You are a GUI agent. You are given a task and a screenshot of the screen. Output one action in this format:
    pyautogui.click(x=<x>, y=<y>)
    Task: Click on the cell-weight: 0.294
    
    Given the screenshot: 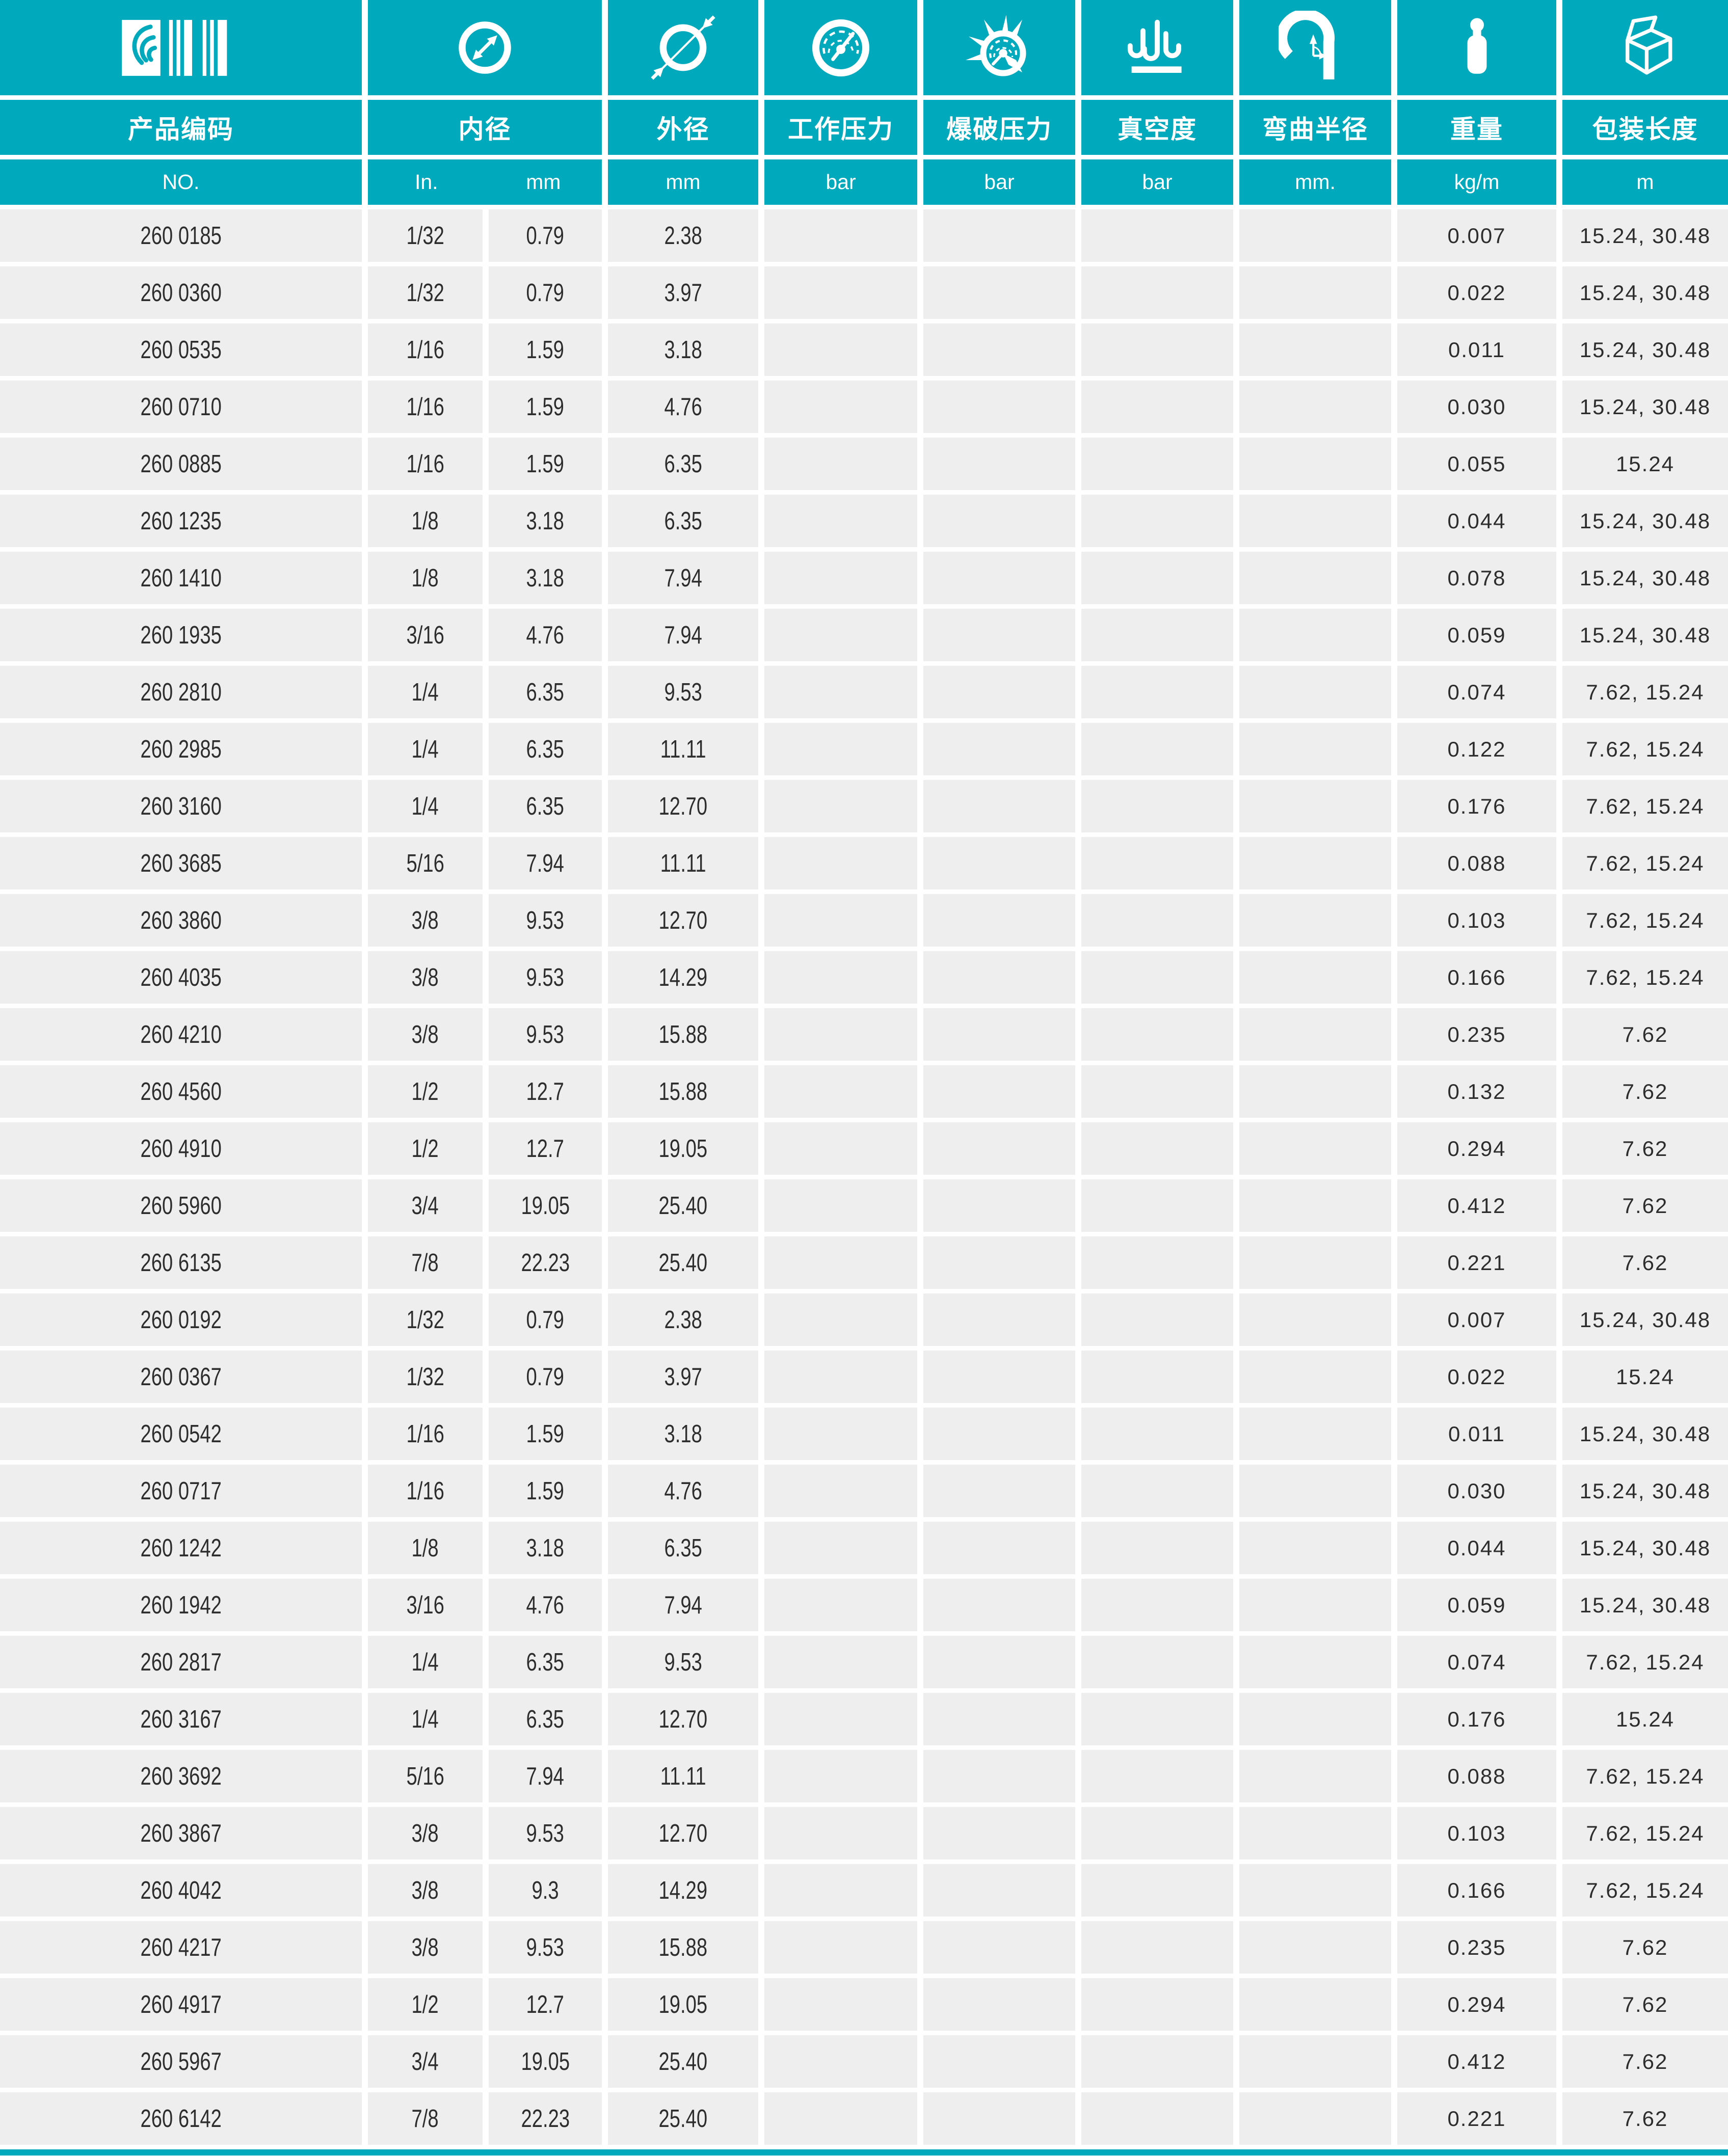 What is the action you would take?
    pyautogui.click(x=1477, y=2004)
    